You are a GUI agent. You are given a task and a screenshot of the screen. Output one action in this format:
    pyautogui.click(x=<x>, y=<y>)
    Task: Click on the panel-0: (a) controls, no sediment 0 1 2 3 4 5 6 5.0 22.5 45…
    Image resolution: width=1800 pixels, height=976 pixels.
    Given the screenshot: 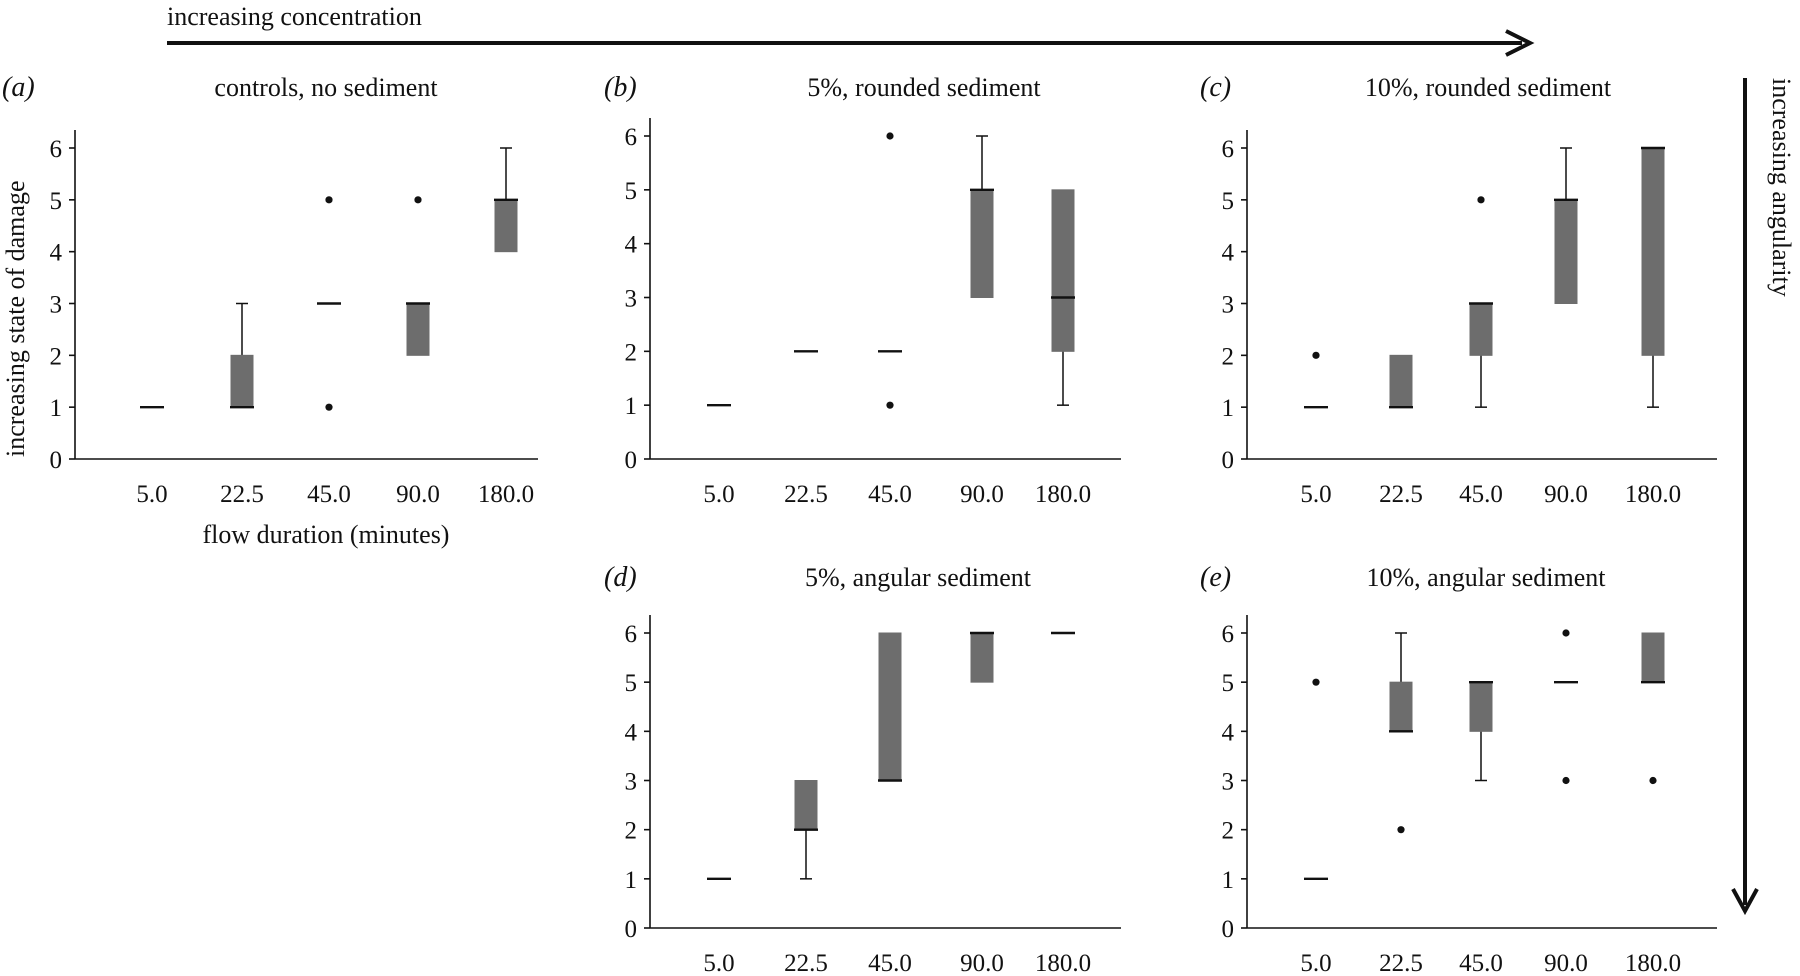 What is the action you would take?
    pyautogui.click(x=270, y=290)
    